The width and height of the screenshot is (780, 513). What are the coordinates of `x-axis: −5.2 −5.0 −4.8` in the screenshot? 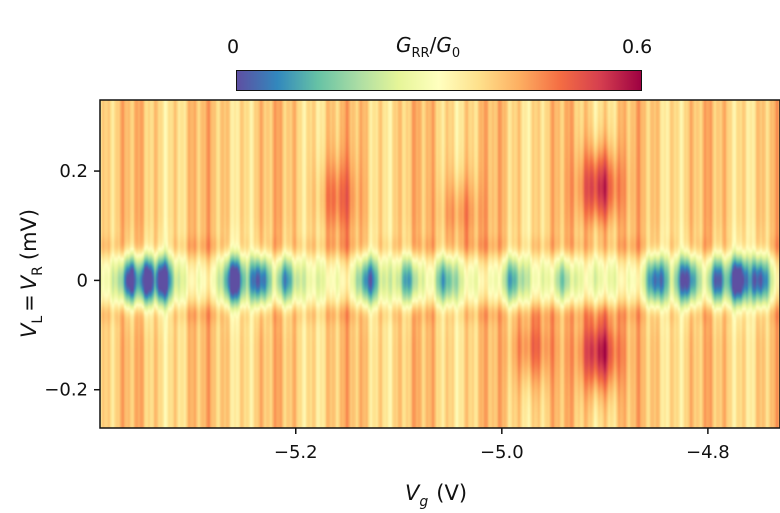 It's located at (502, 445).